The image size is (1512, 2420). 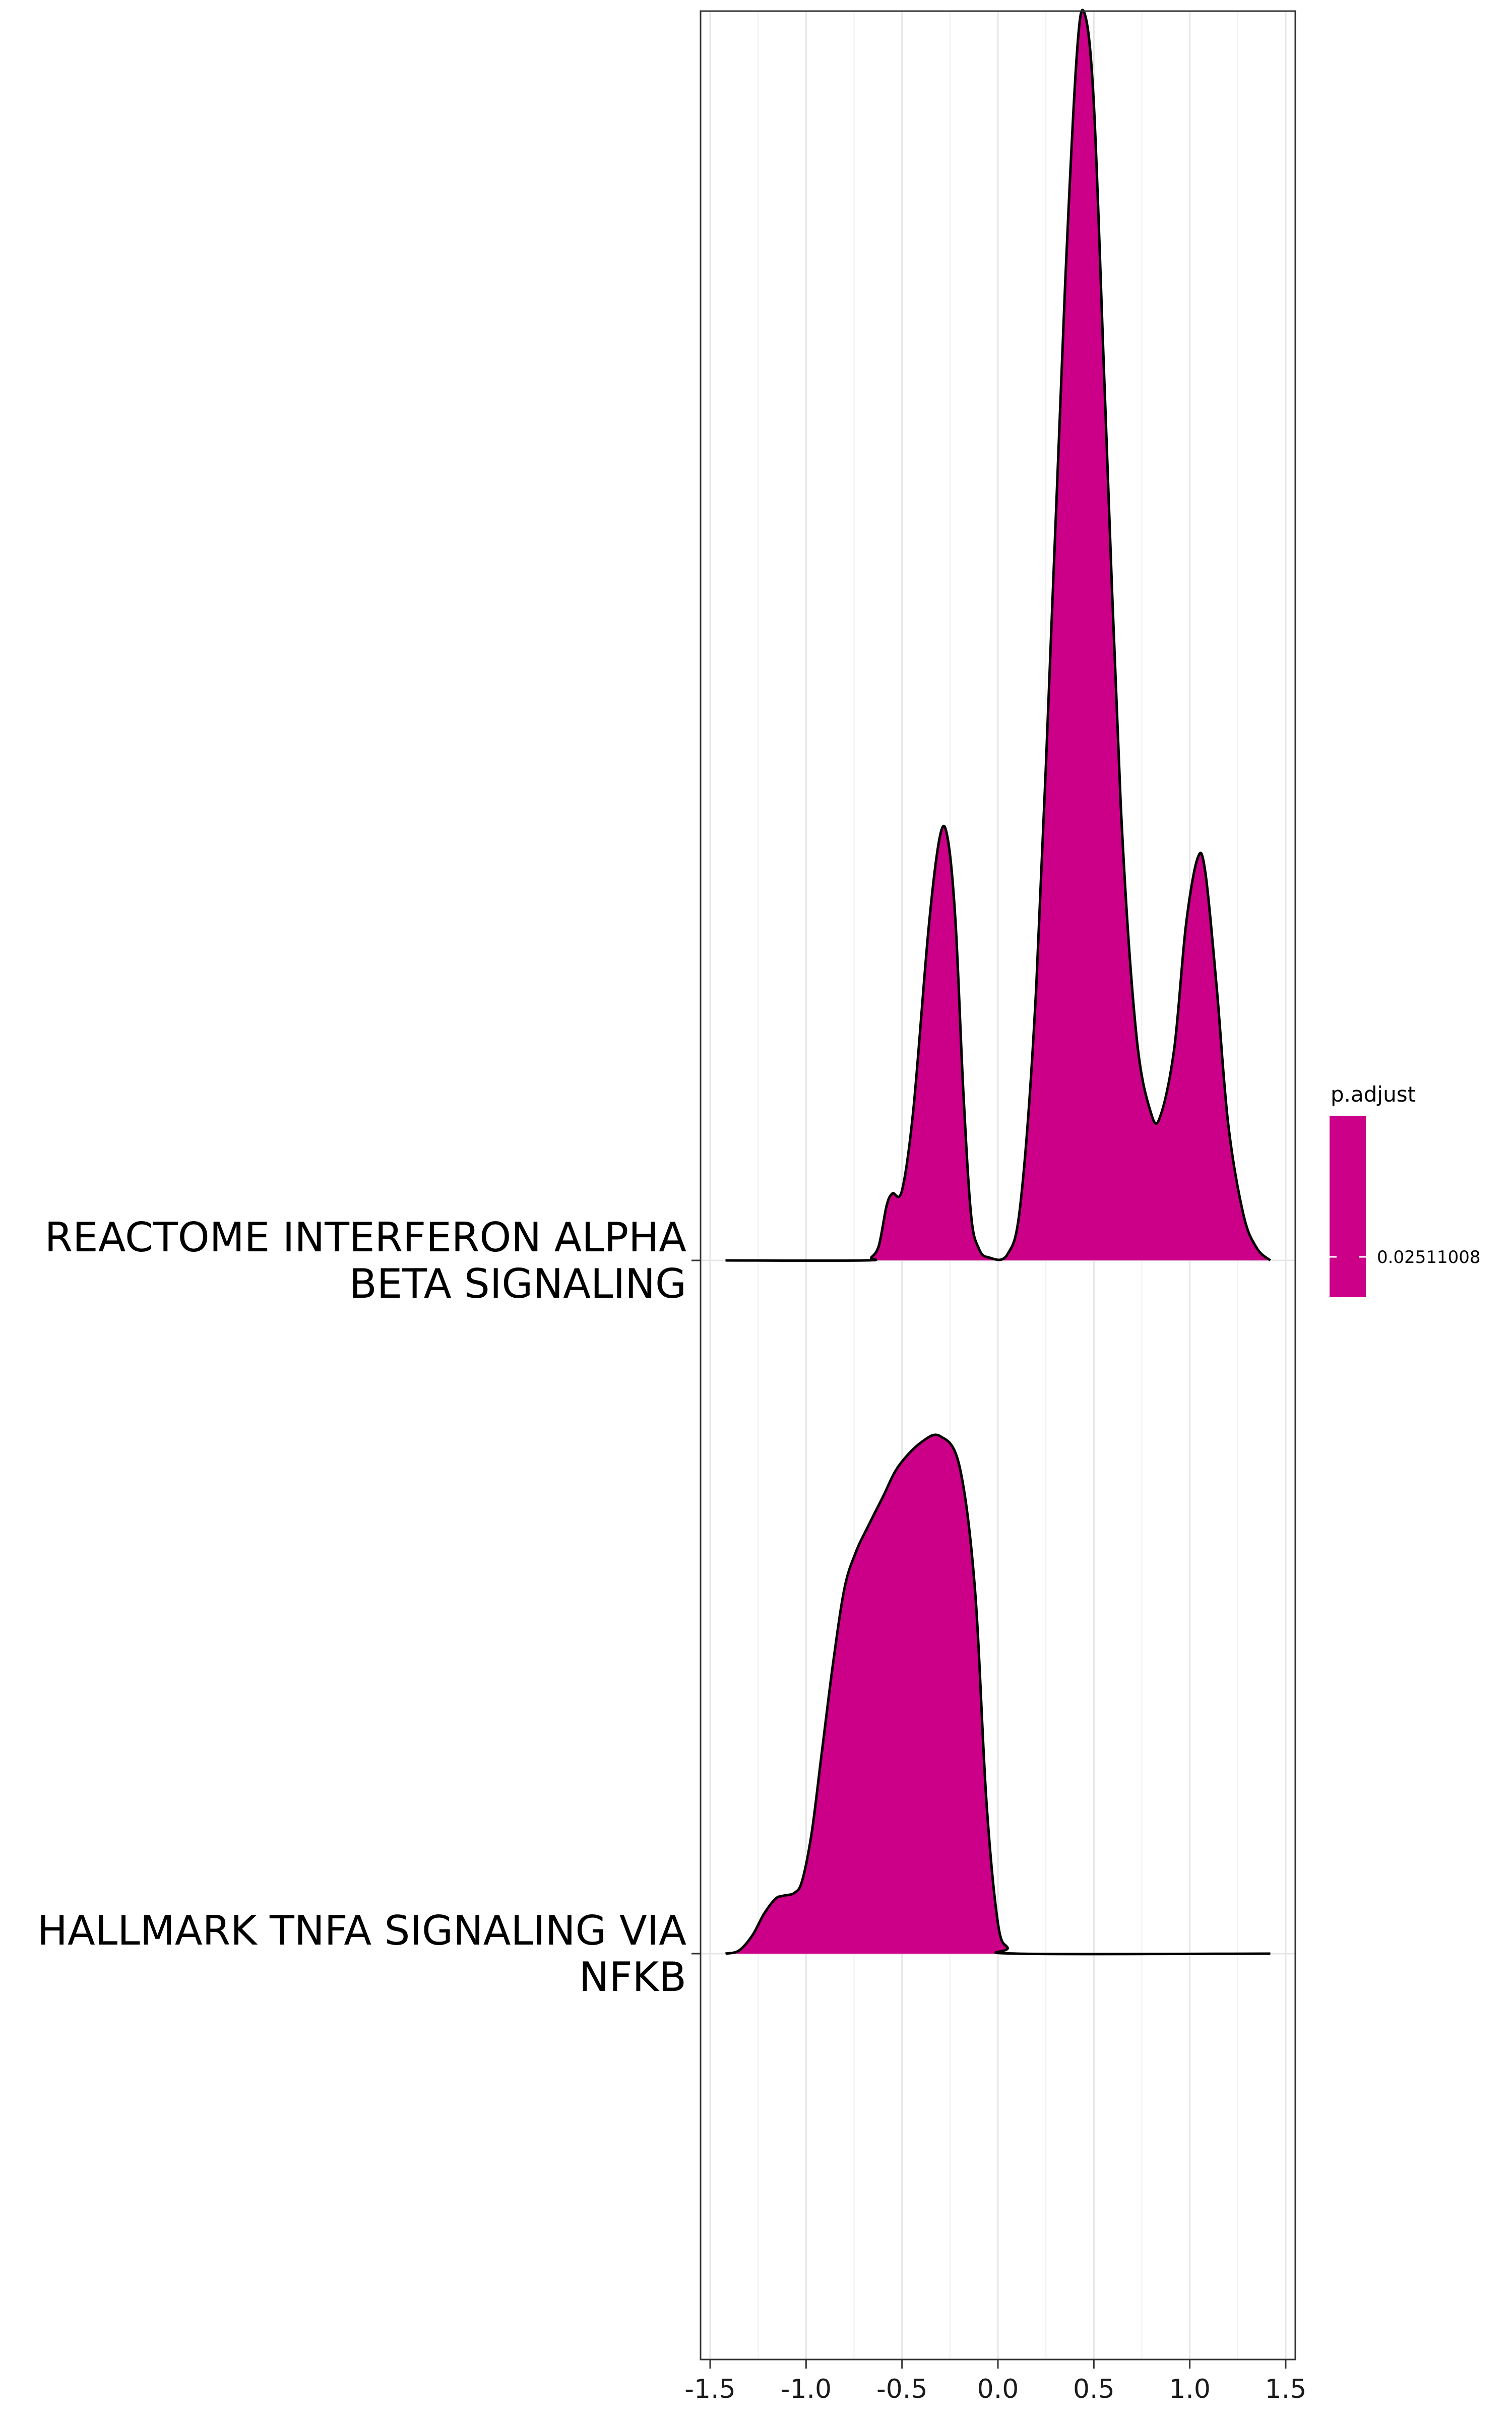 What do you see at coordinates (633, 1977) in the screenshot?
I see `y-category-label-line: NFKB` at bounding box center [633, 1977].